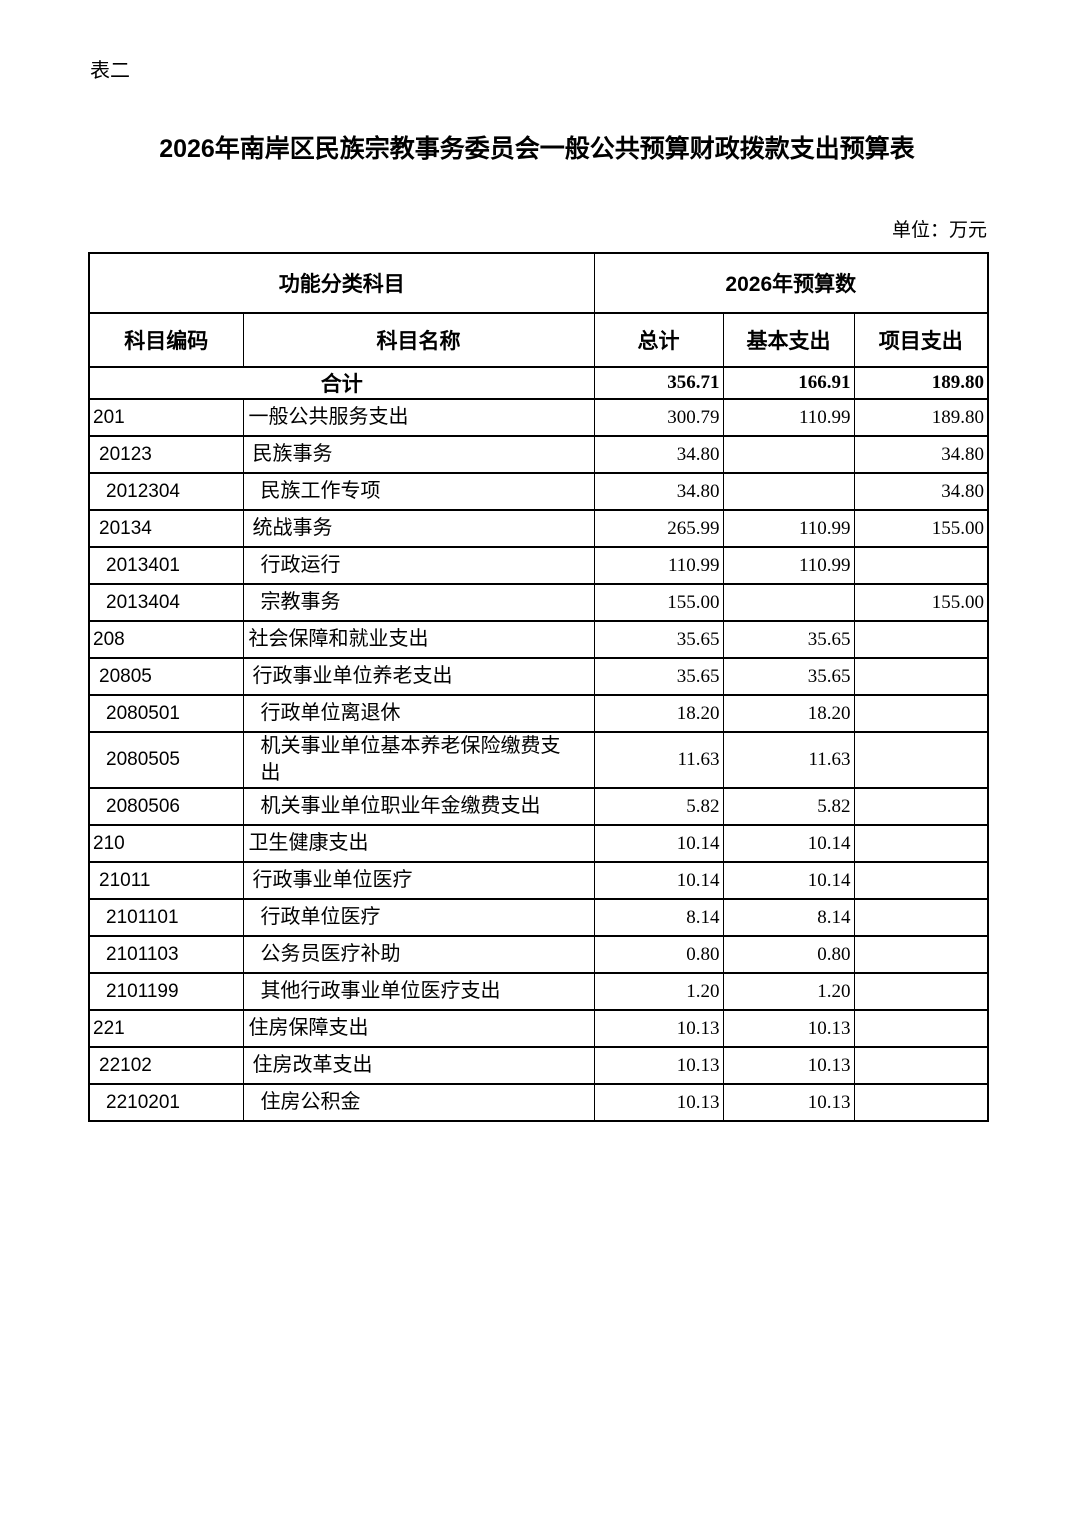 Image resolution: width=1074 pixels, height=1520 pixels. Describe the element at coordinates (418, 676) in the screenshot. I see `subject-name-cell: 行政事业单位养老支出` at that location.